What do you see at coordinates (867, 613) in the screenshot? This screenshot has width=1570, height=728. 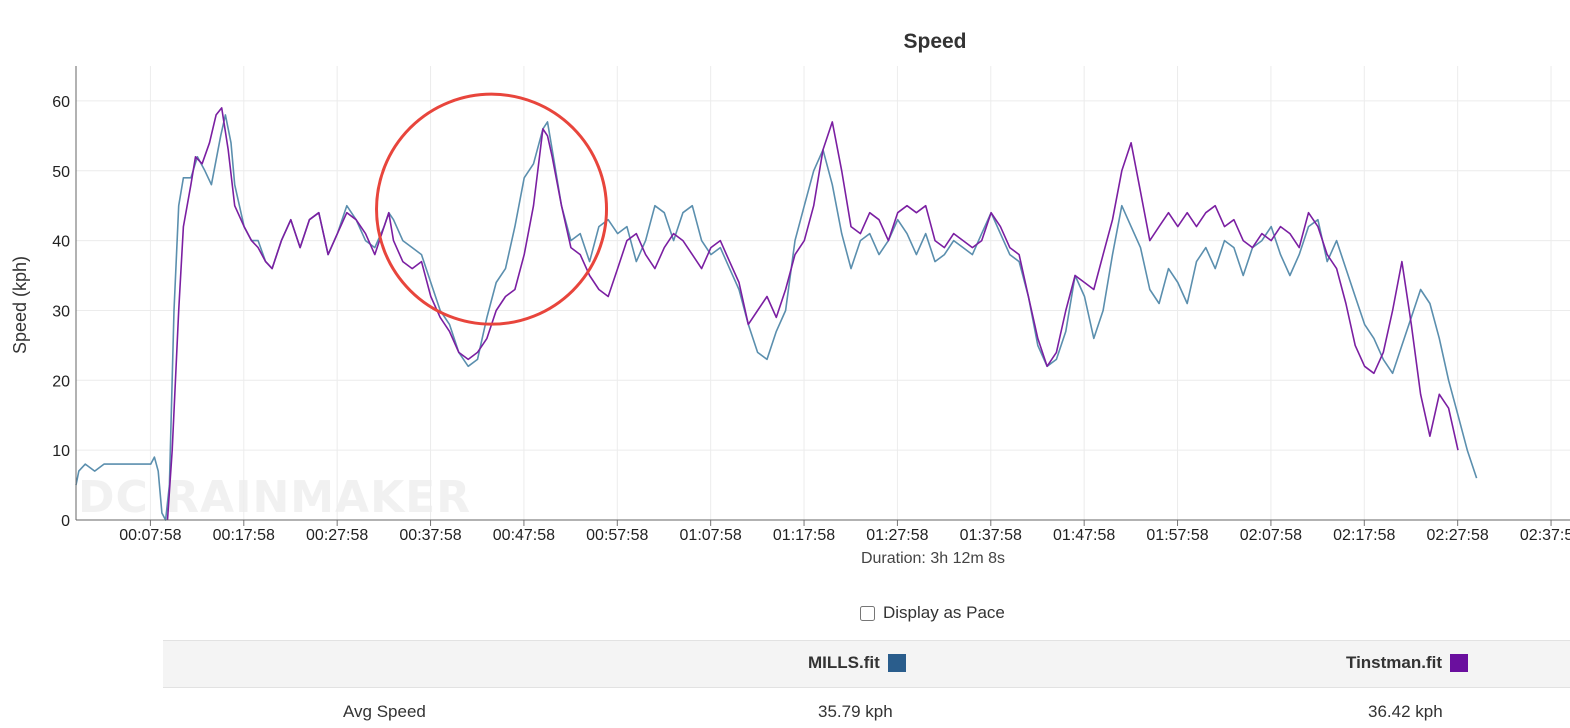 I see `display-as-pace-checkbox` at bounding box center [867, 613].